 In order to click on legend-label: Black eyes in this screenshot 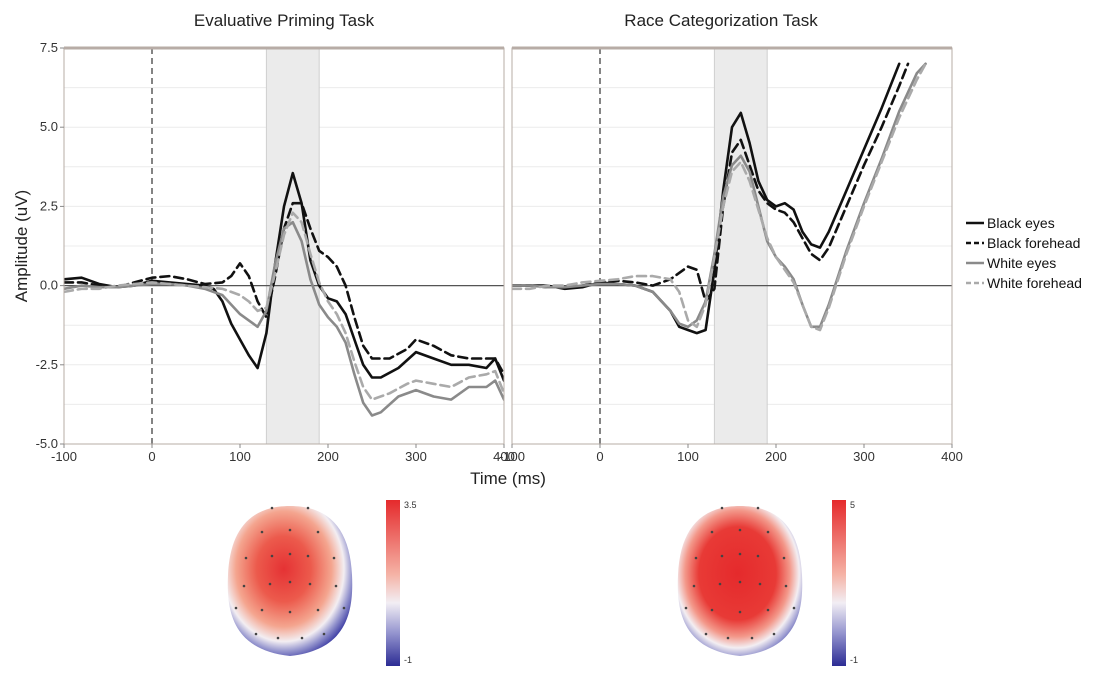, I will do `click(1021, 223)`.